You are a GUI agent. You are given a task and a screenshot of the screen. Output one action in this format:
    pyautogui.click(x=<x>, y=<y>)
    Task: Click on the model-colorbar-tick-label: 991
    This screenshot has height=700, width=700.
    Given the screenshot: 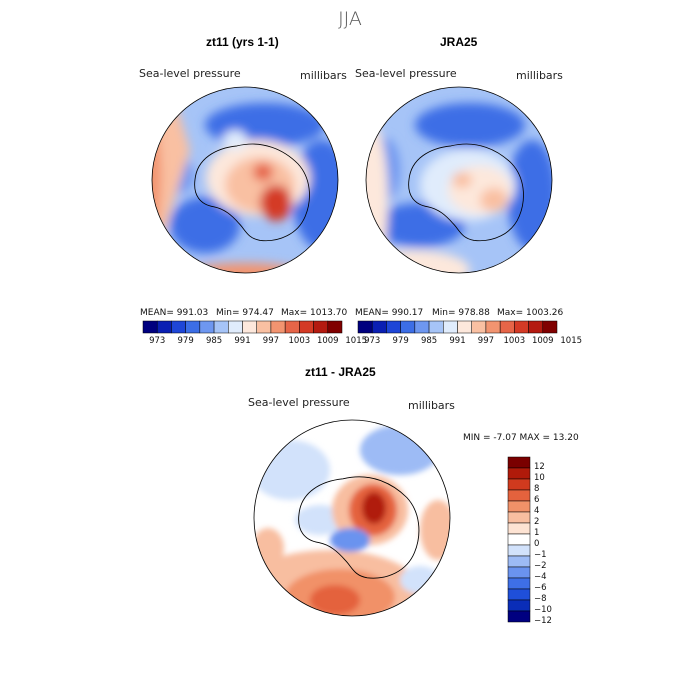 What is the action you would take?
    pyautogui.click(x=242, y=341)
    